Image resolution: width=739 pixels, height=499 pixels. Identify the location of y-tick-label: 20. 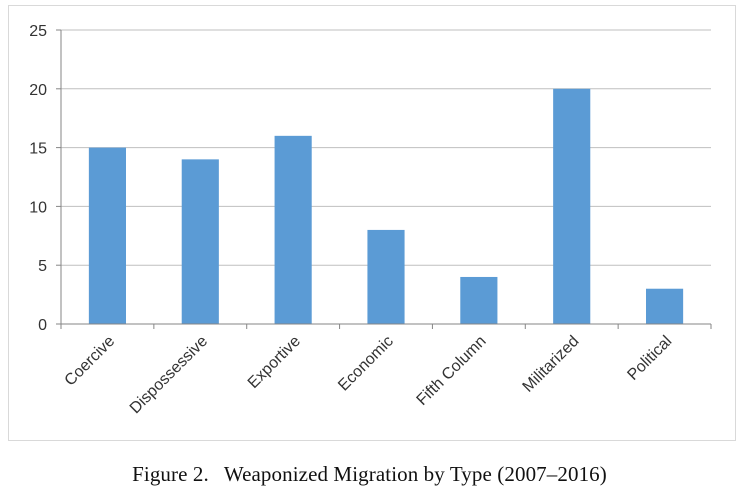
(38, 90).